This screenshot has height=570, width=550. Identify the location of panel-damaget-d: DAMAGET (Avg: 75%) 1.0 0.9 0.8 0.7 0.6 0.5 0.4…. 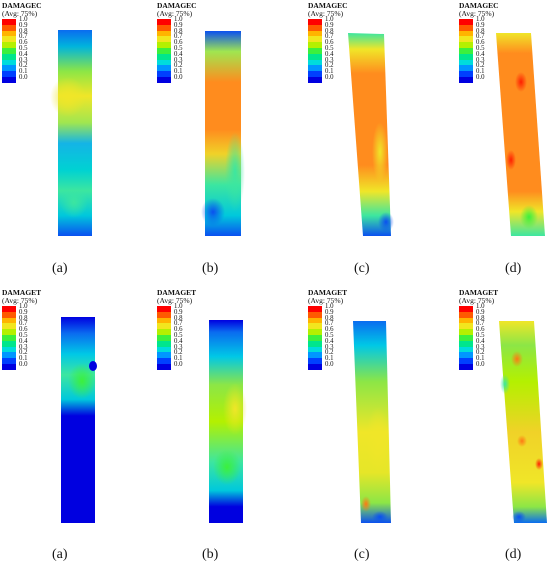
(504, 420).